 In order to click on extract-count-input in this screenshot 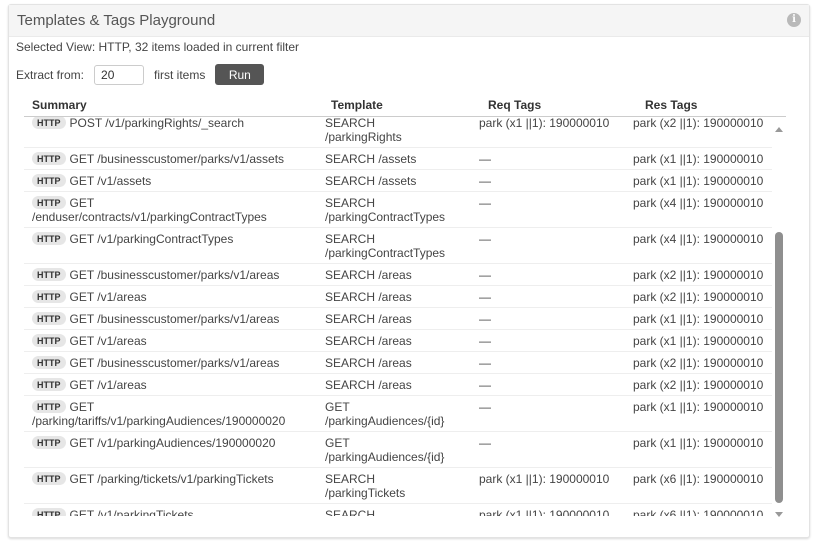, I will do `click(119, 74)`.